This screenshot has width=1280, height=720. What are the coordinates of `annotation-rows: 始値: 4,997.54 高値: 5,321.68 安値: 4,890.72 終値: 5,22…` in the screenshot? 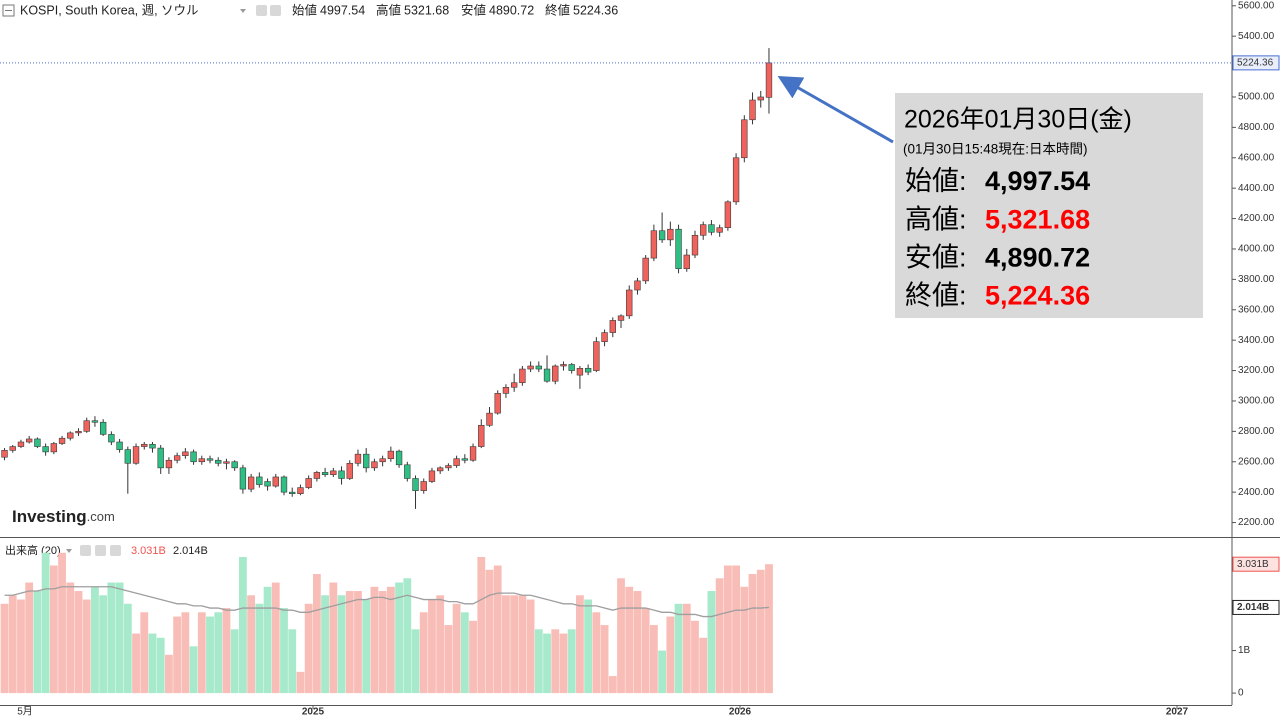 It's located at (997, 238).